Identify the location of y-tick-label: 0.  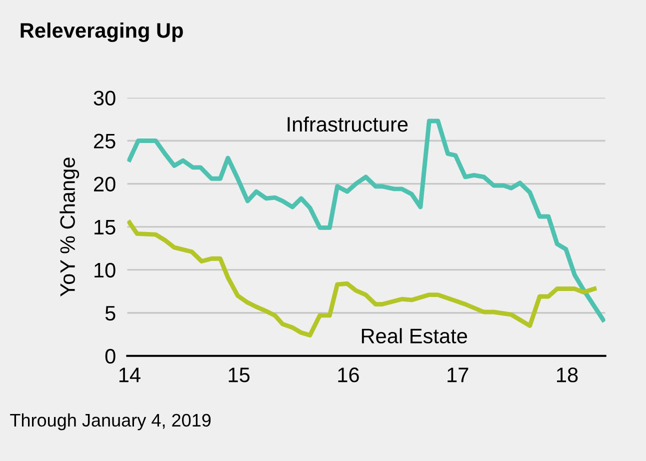
(110, 356).